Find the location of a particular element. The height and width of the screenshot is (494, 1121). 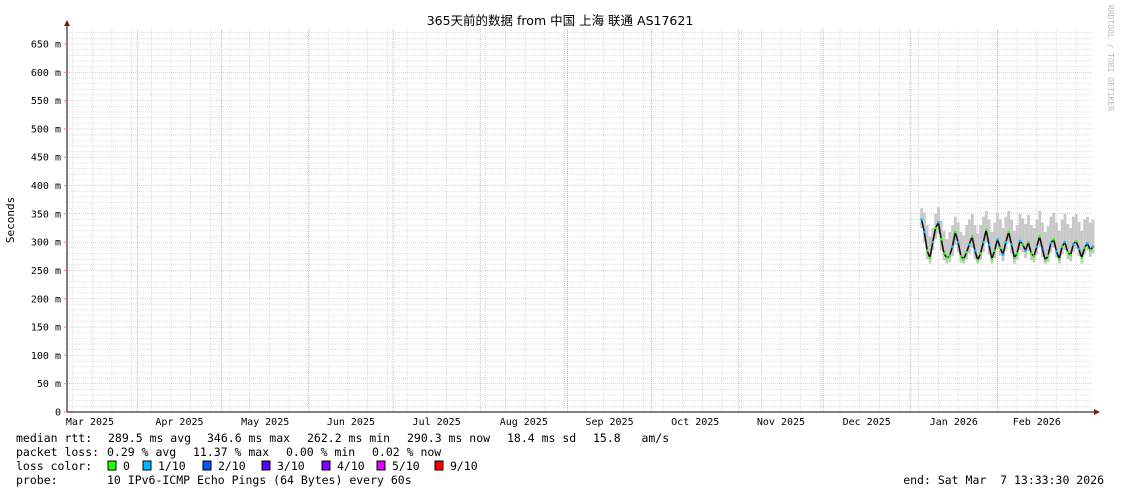

packet-loss-label: packet loss: is located at coordinates (57, 452).